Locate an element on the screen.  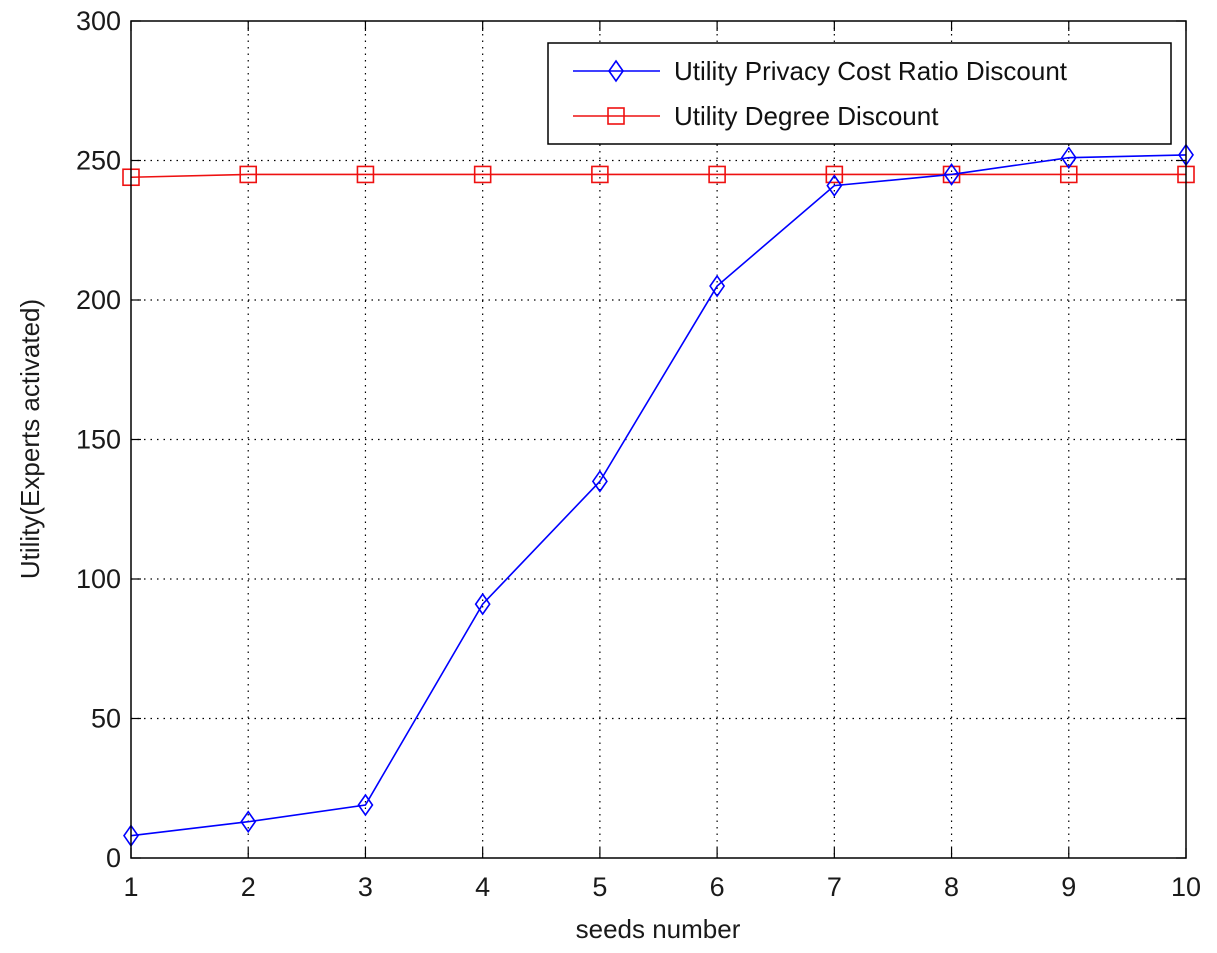
y-tick-label: 0 is located at coordinates (113, 858).